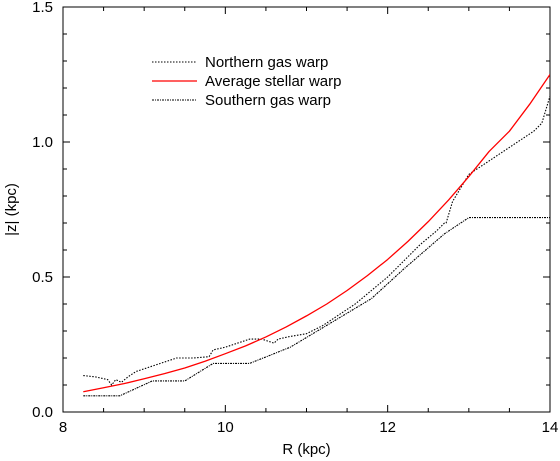 The width and height of the screenshot is (560, 461). Describe the element at coordinates (268, 100) in the screenshot. I see `legend-label: Southern gas warp` at that location.